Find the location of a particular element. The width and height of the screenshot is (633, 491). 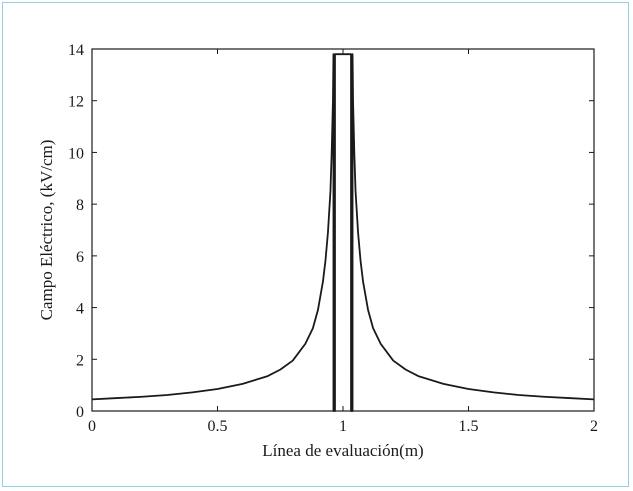

y-tick-label: 12 is located at coordinates (76, 102).